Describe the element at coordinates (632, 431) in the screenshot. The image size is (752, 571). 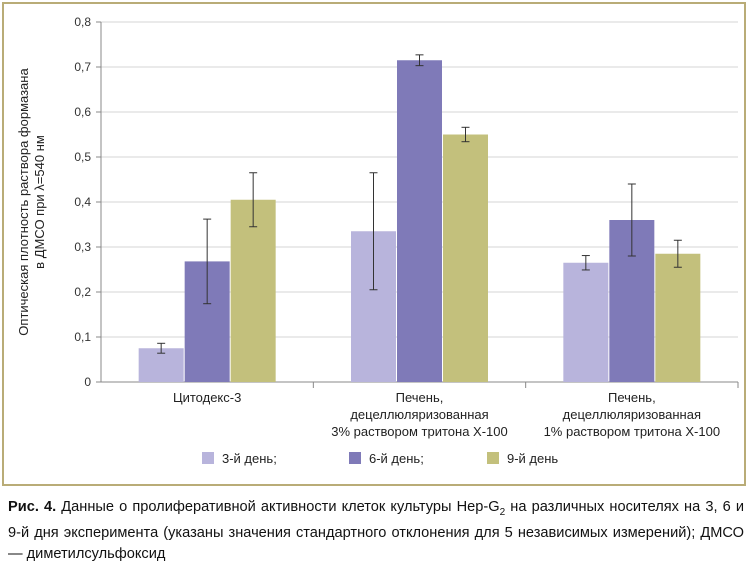
I see `x-category-label: 1% раствором тритона Х-100` at that location.